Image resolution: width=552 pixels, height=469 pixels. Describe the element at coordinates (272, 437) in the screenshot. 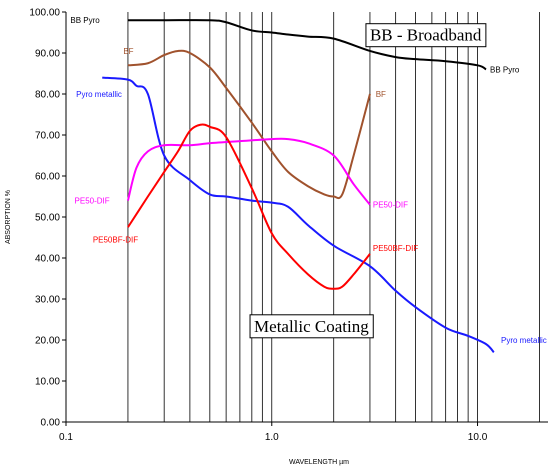

I see `x-tick-label-1: 1.0` at that location.